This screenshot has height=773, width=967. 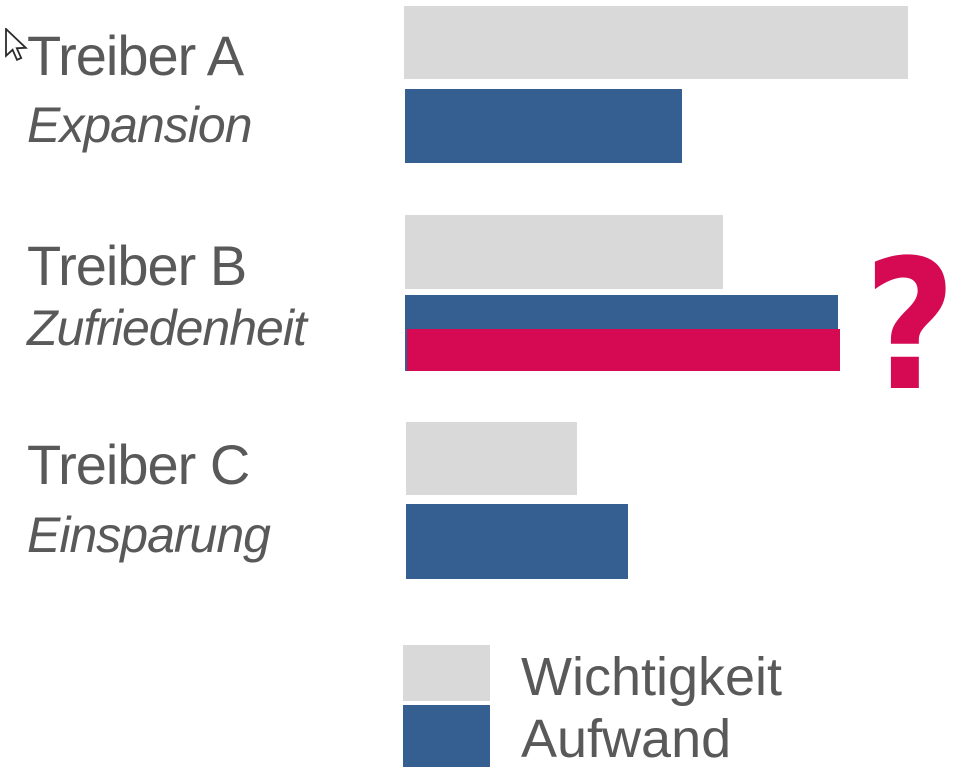 I want to click on row-subtitle-expansion: Expansion, so click(x=139, y=125).